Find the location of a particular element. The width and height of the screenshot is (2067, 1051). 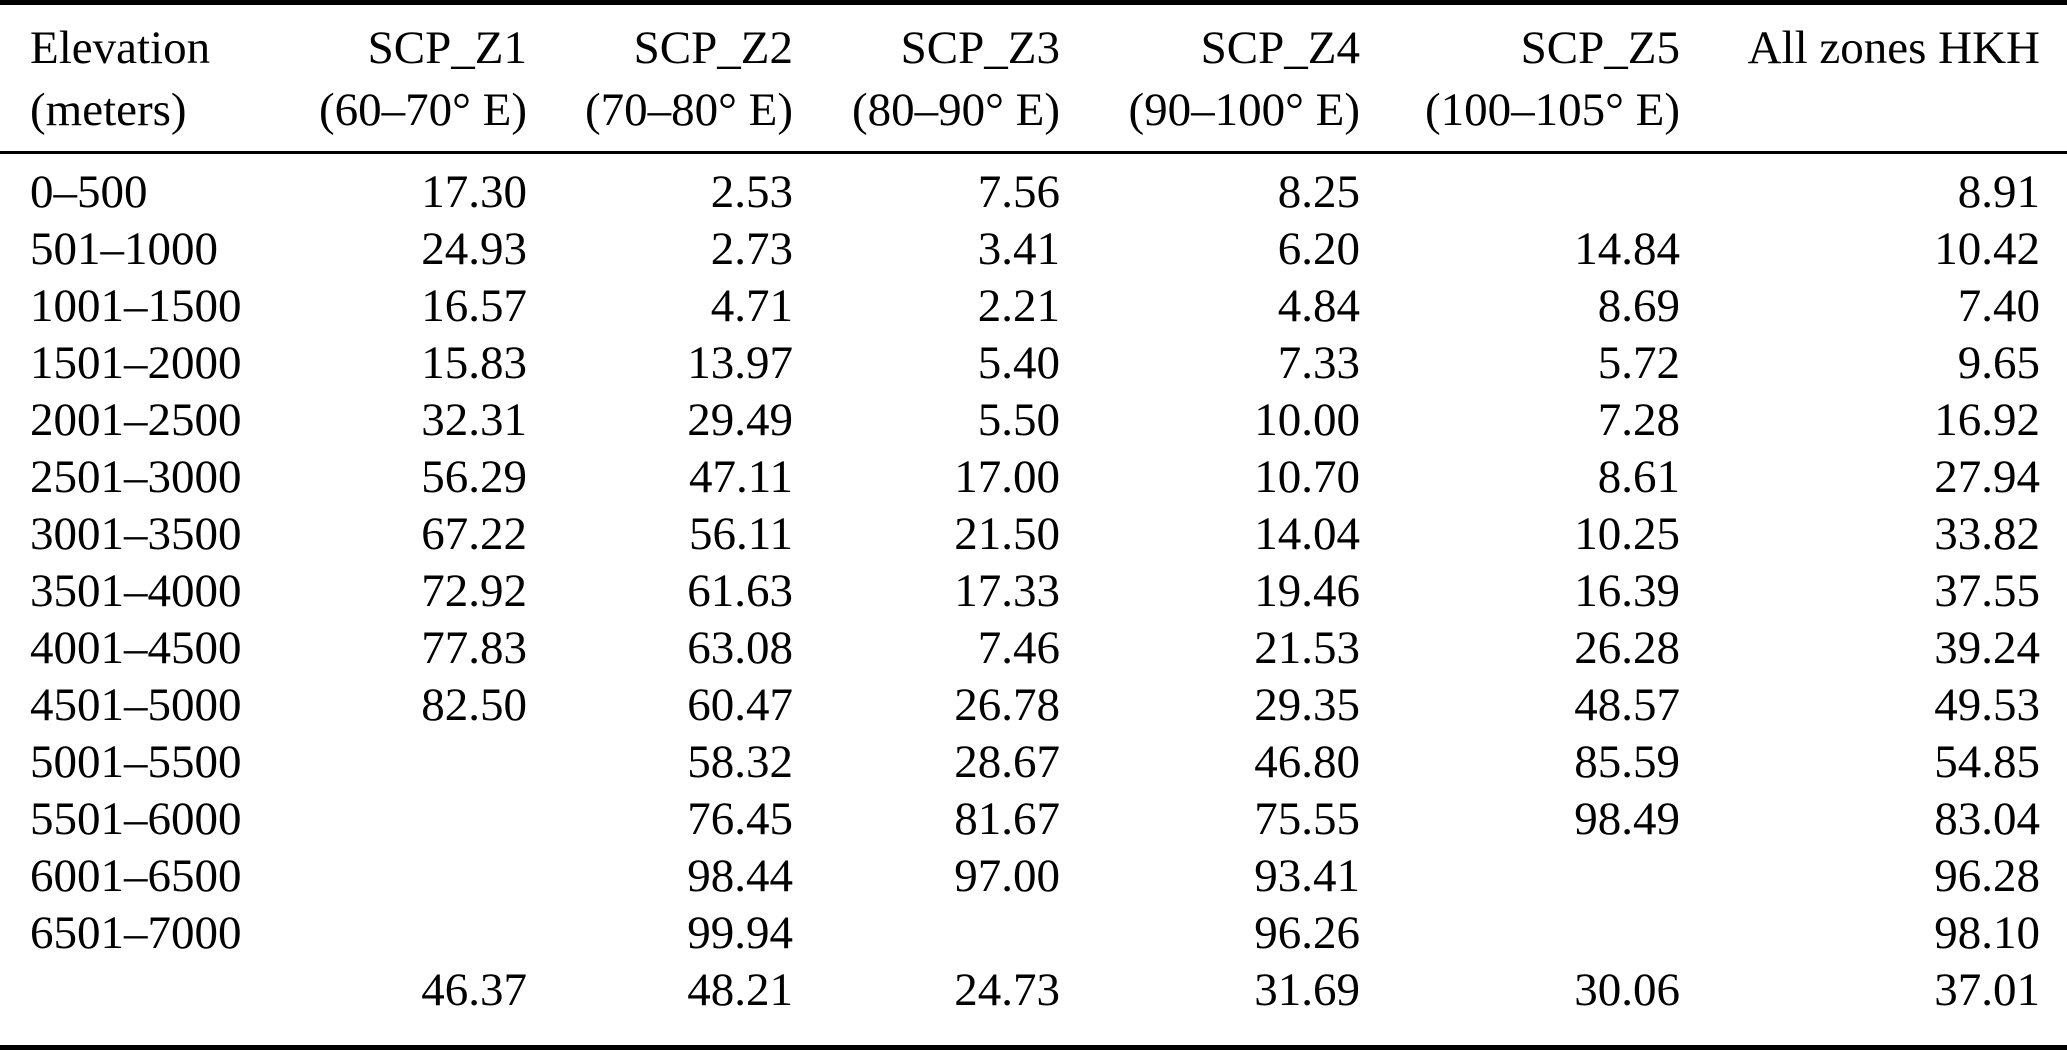

scp-value-cell: 21.53 is located at coordinates (1307, 648).